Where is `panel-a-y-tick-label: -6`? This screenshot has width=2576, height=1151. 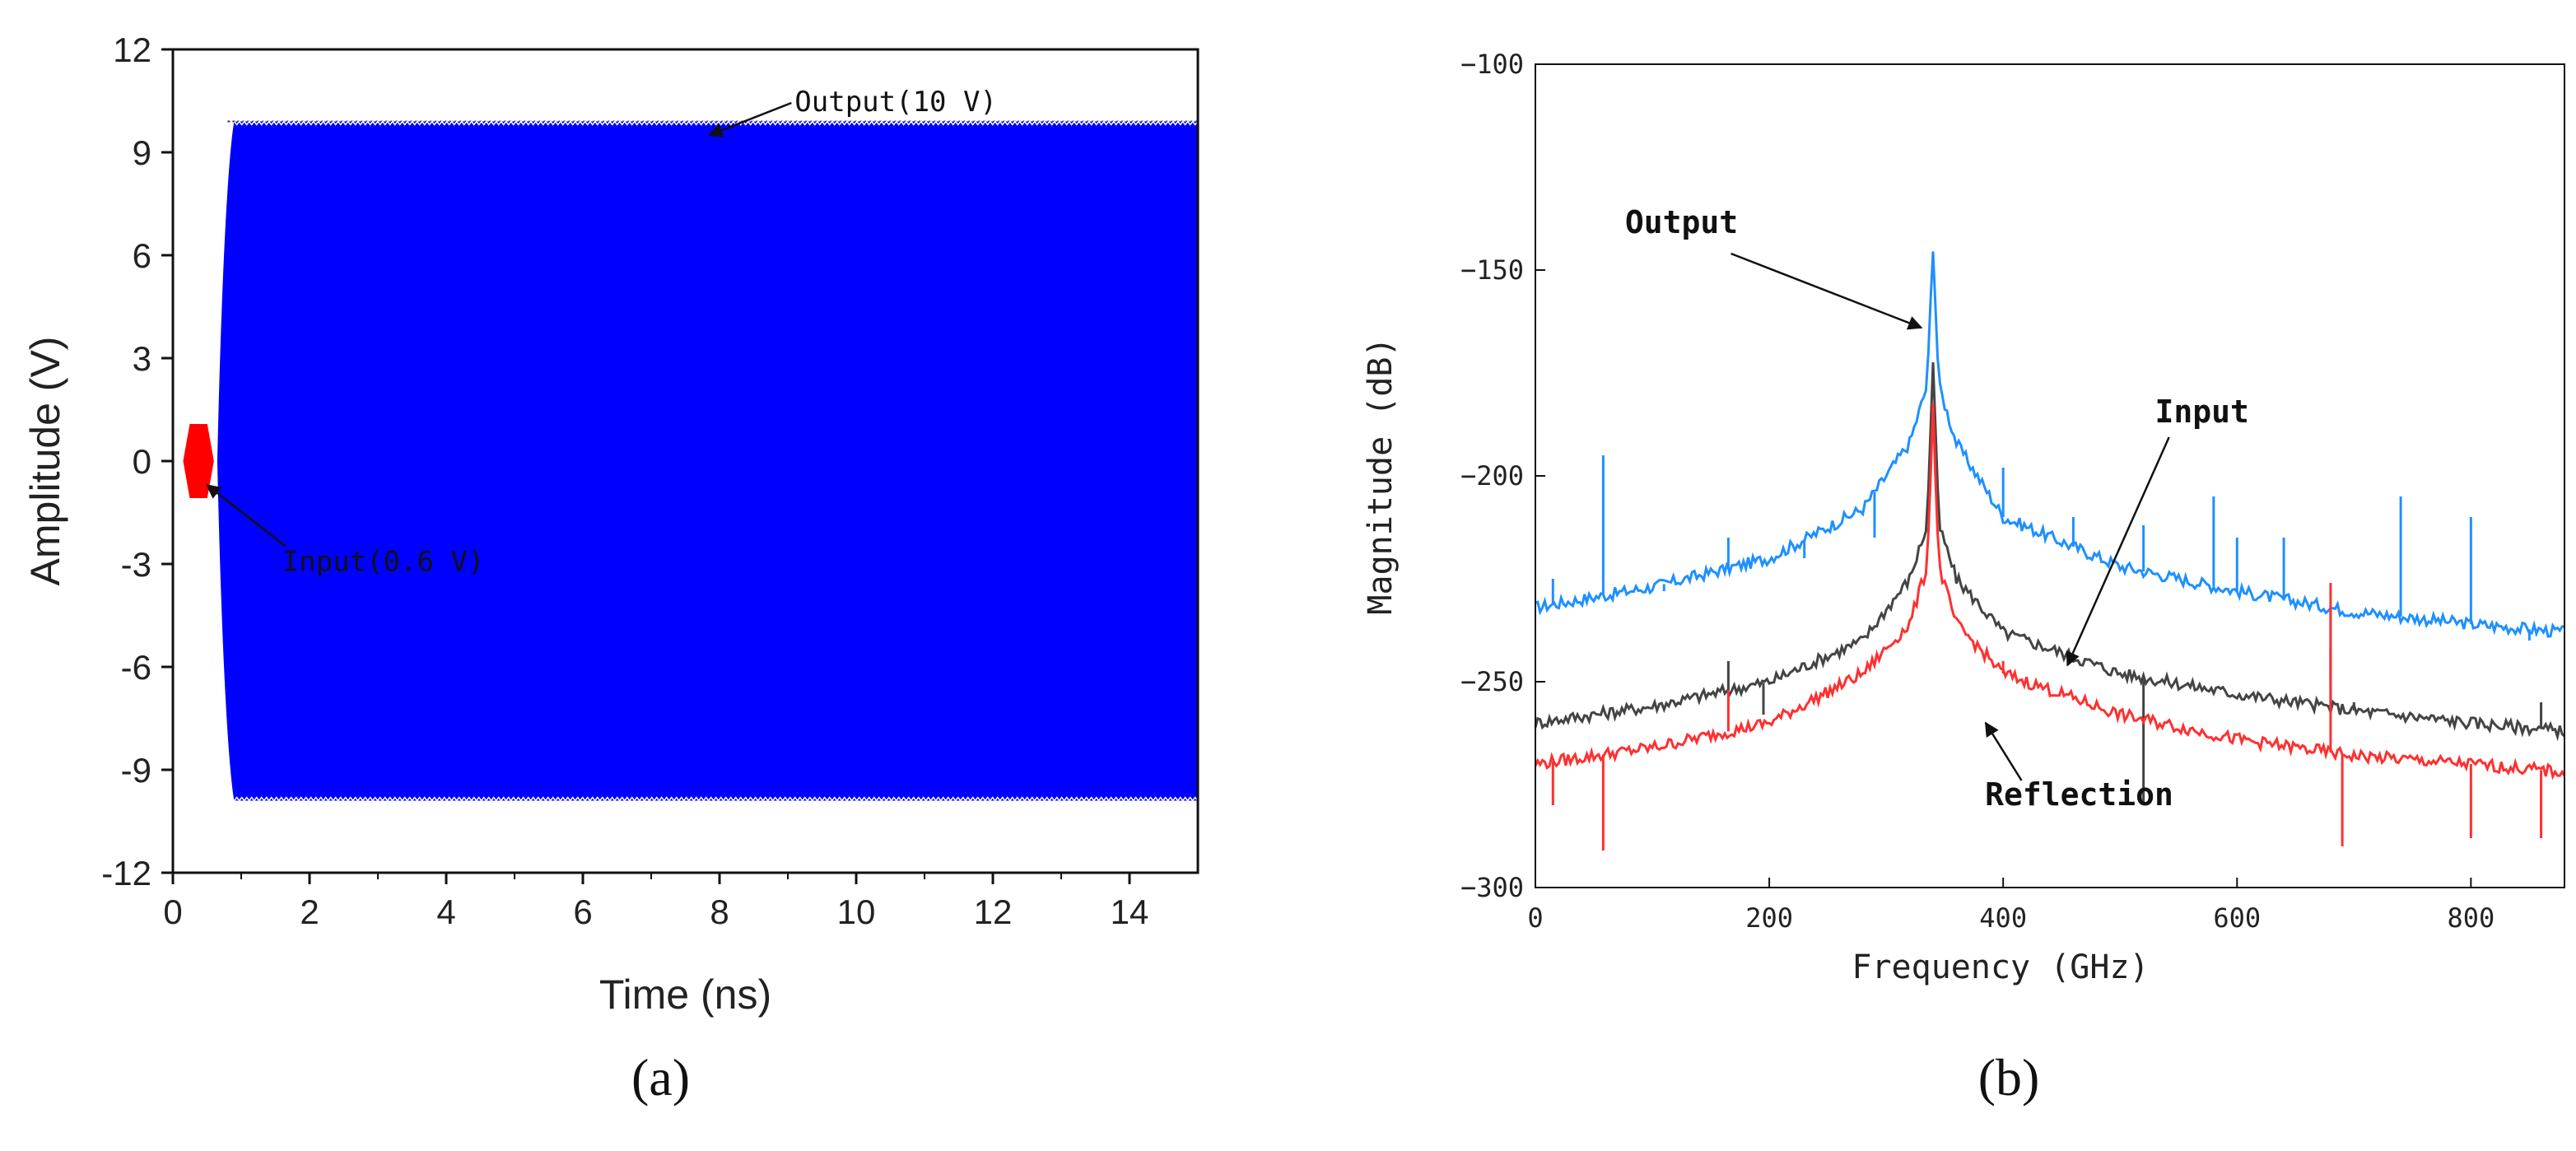 panel-a-y-tick-label: -6 is located at coordinates (136, 668).